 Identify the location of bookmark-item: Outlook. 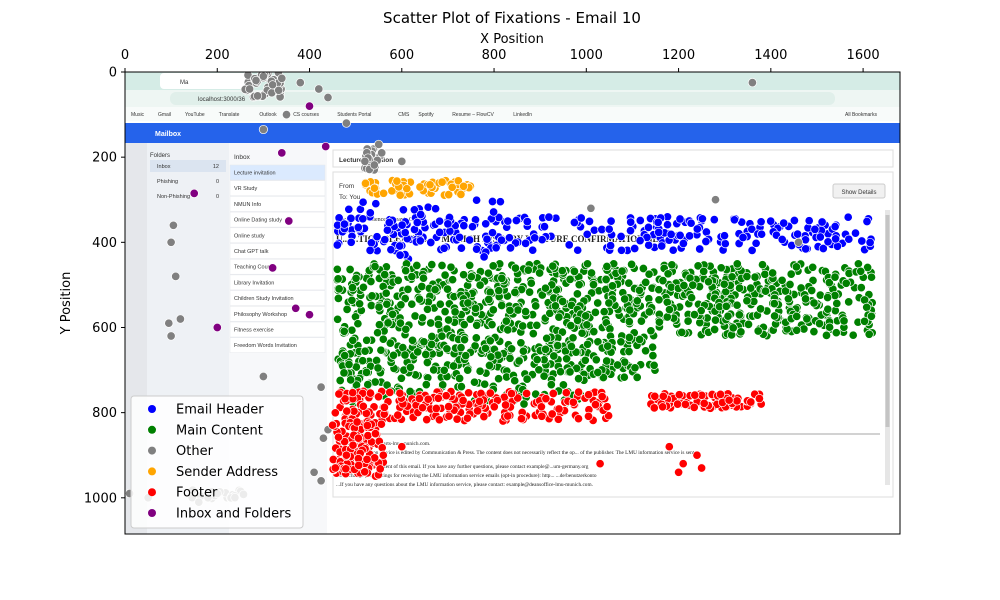
(268, 115).